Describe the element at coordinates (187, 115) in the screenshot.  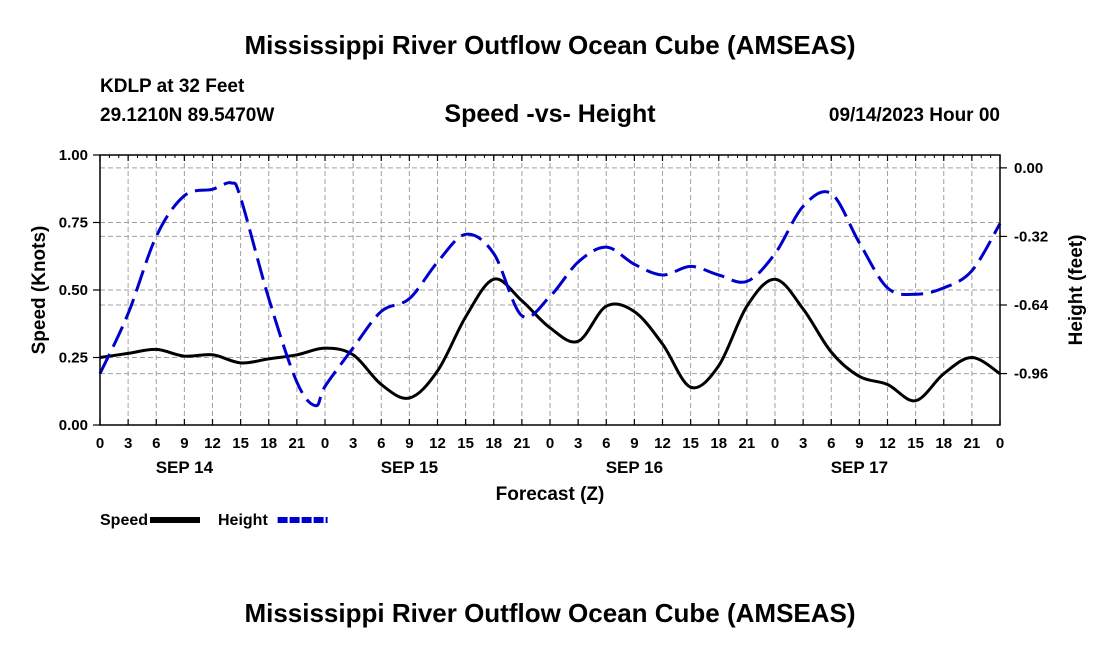
I see `coordinates-label: 29.1210N 89.5470W` at that location.